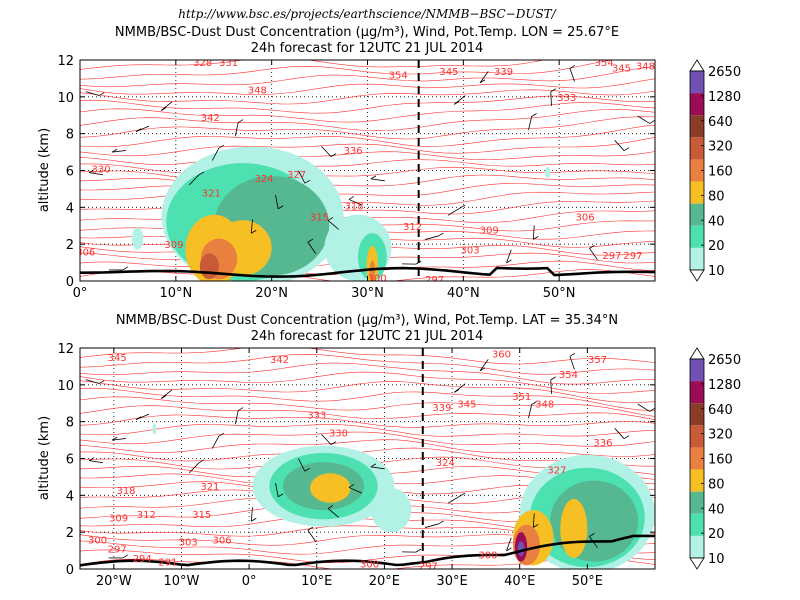  Describe the element at coordinates (372, 270) in the screenshot. I see `dust-blob` at that location.